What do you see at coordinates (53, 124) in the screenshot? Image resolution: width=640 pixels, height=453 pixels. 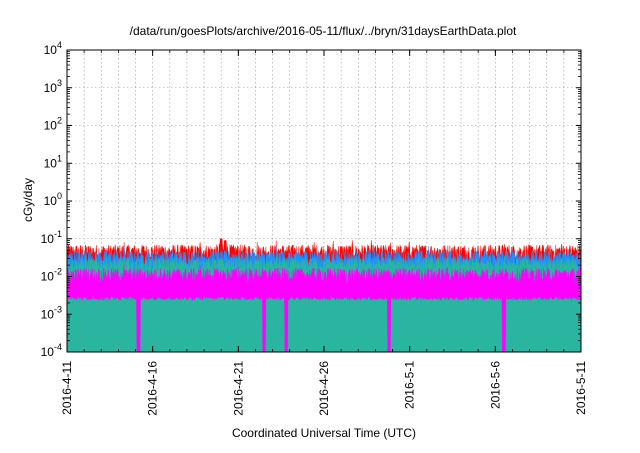 I see `y-tick-label: 10²` at bounding box center [53, 124].